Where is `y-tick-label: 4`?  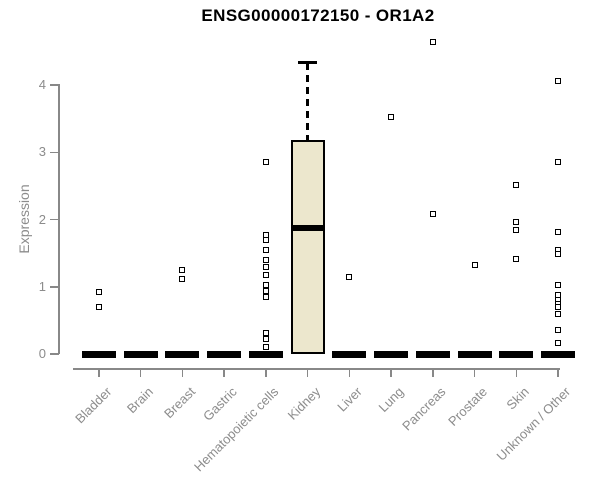
y-tick-label: 4 is located at coordinates (42, 85).